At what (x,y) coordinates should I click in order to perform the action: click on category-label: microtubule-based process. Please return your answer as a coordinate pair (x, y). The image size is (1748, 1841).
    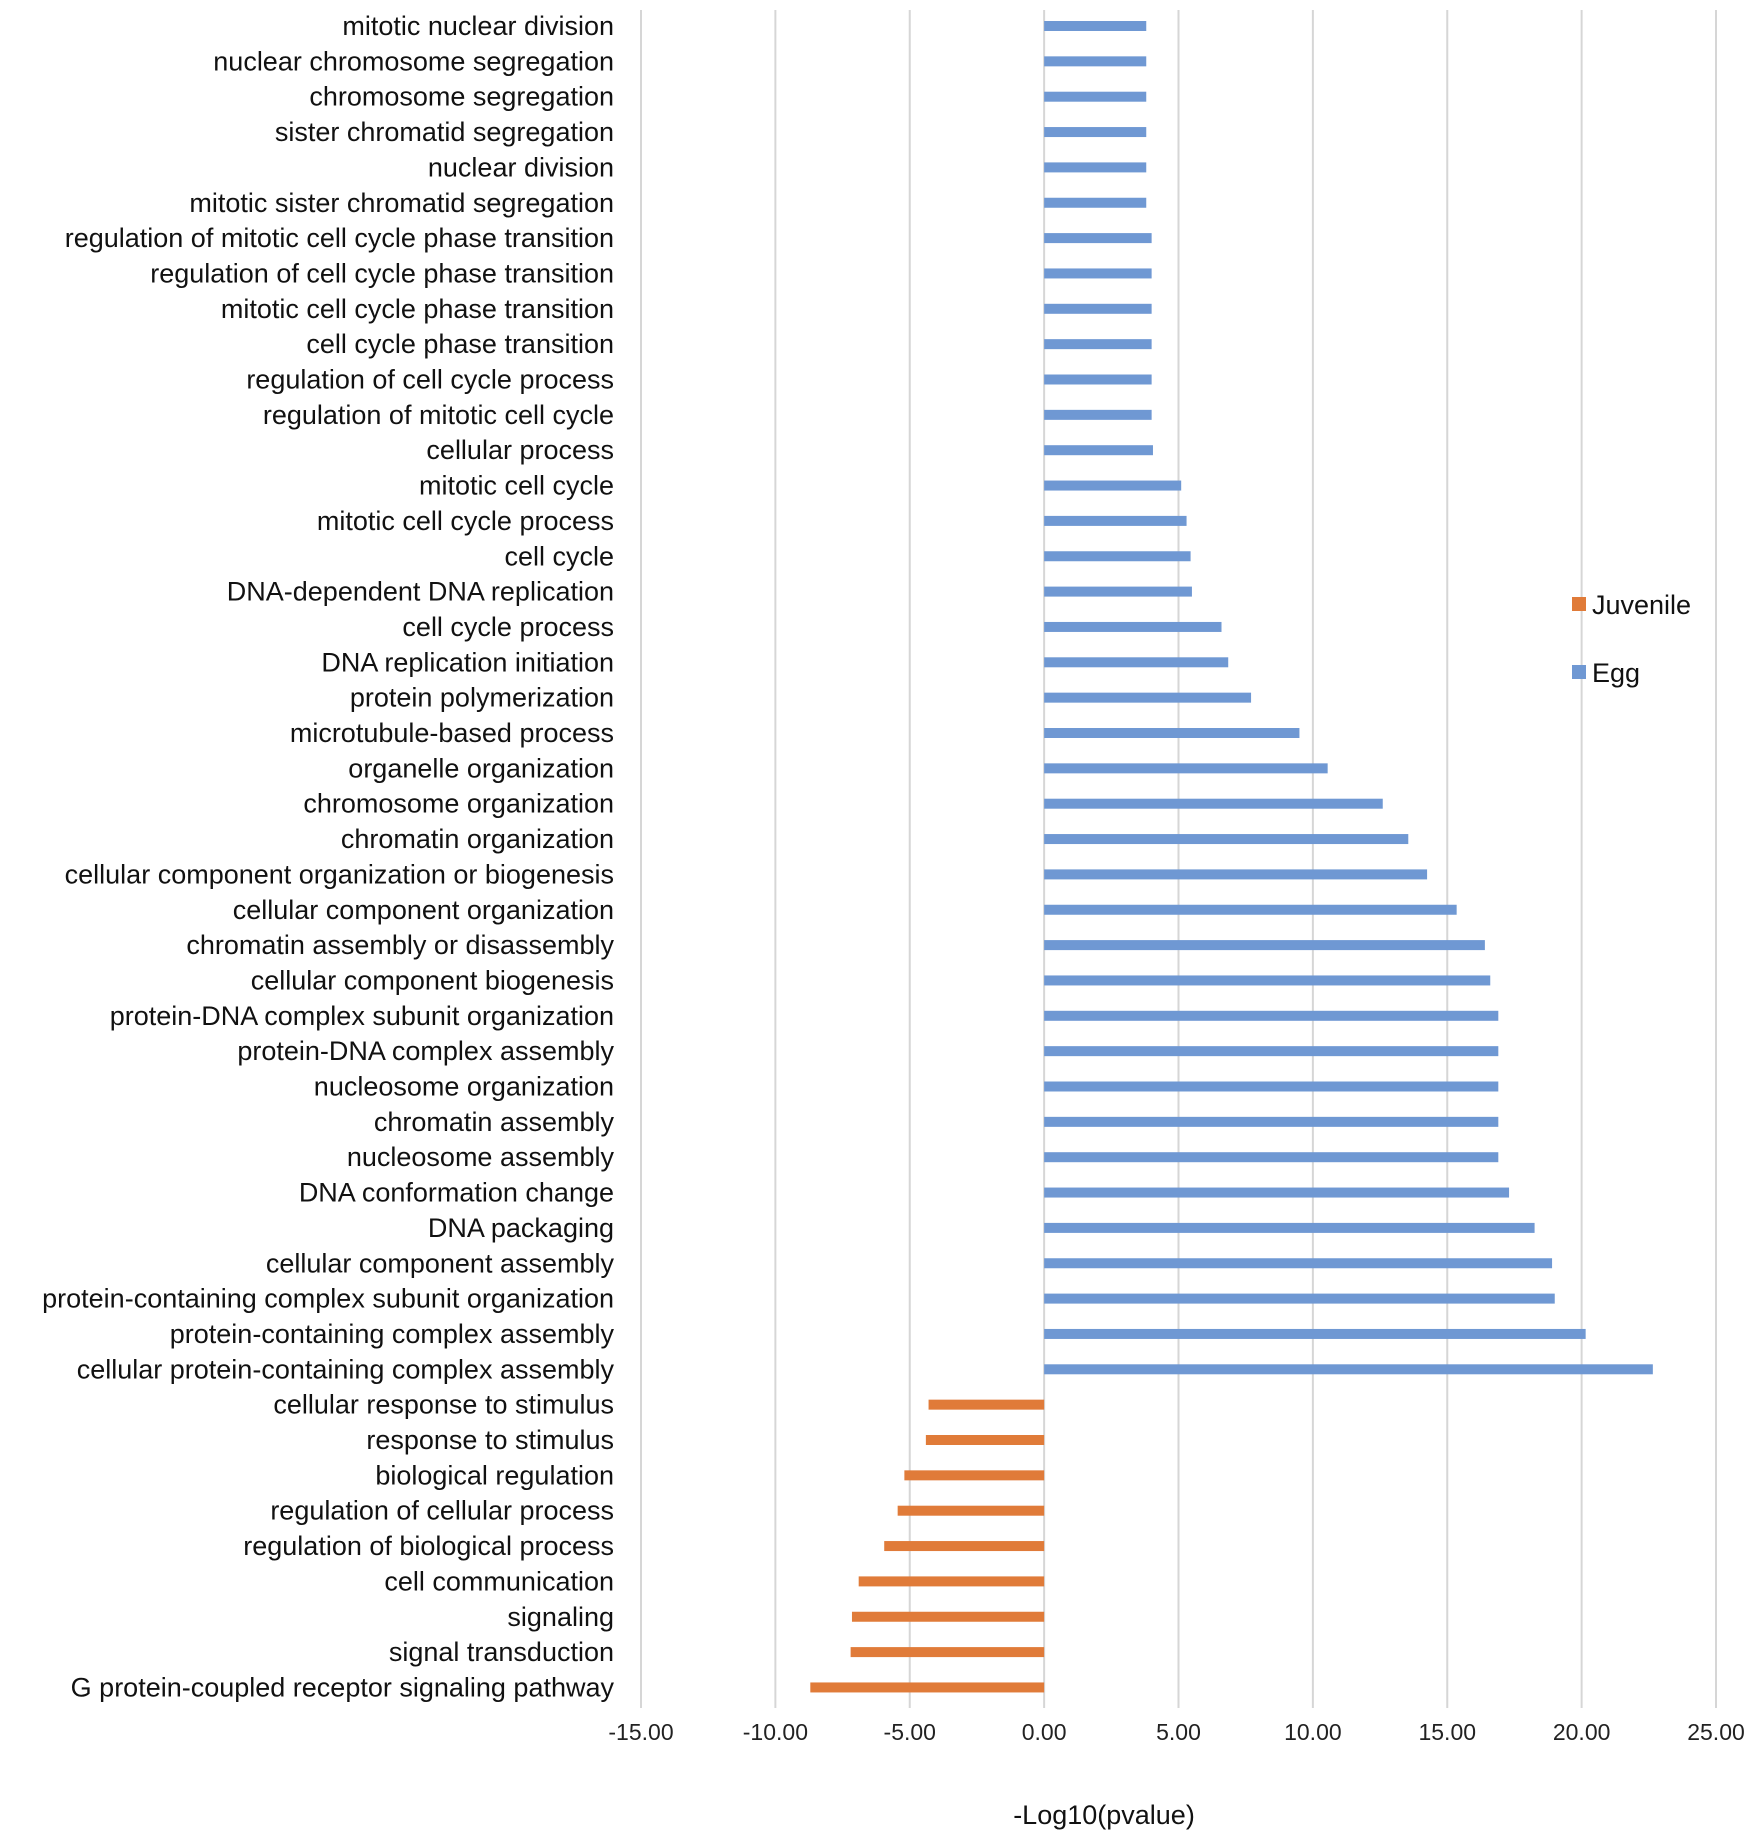
    Looking at the image, I should click on (452, 733).